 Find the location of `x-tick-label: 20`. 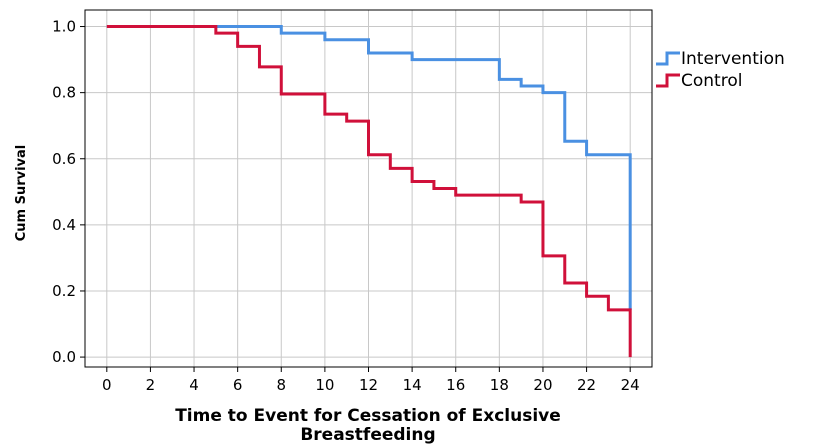

x-tick-label: 20 is located at coordinates (542, 385).